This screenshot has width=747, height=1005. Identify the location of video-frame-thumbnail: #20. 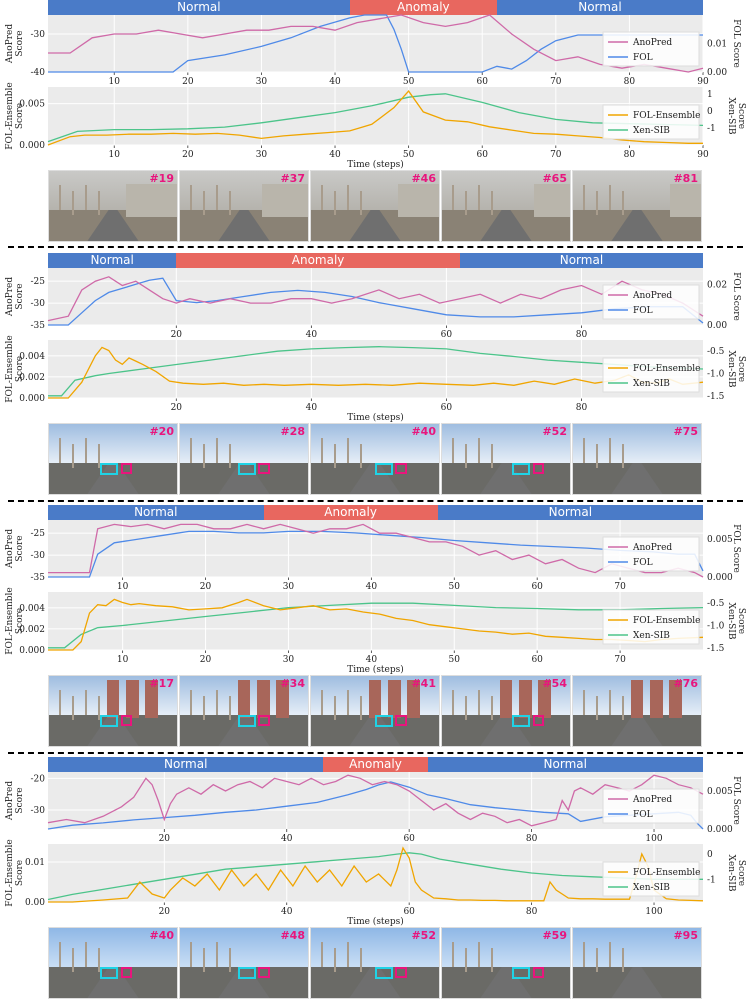
(113, 459).